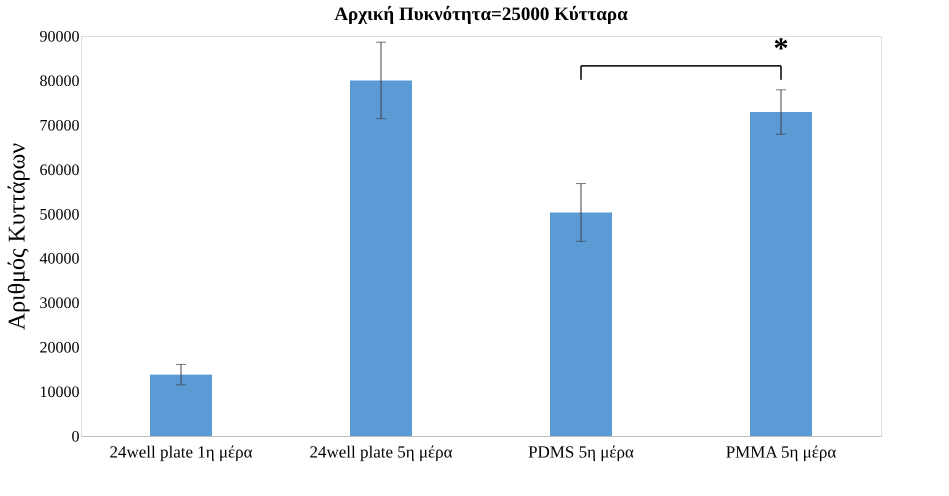  What do you see at coordinates (781, 452) in the screenshot?
I see `x-tick-label: PMMA 5η μέρα` at bounding box center [781, 452].